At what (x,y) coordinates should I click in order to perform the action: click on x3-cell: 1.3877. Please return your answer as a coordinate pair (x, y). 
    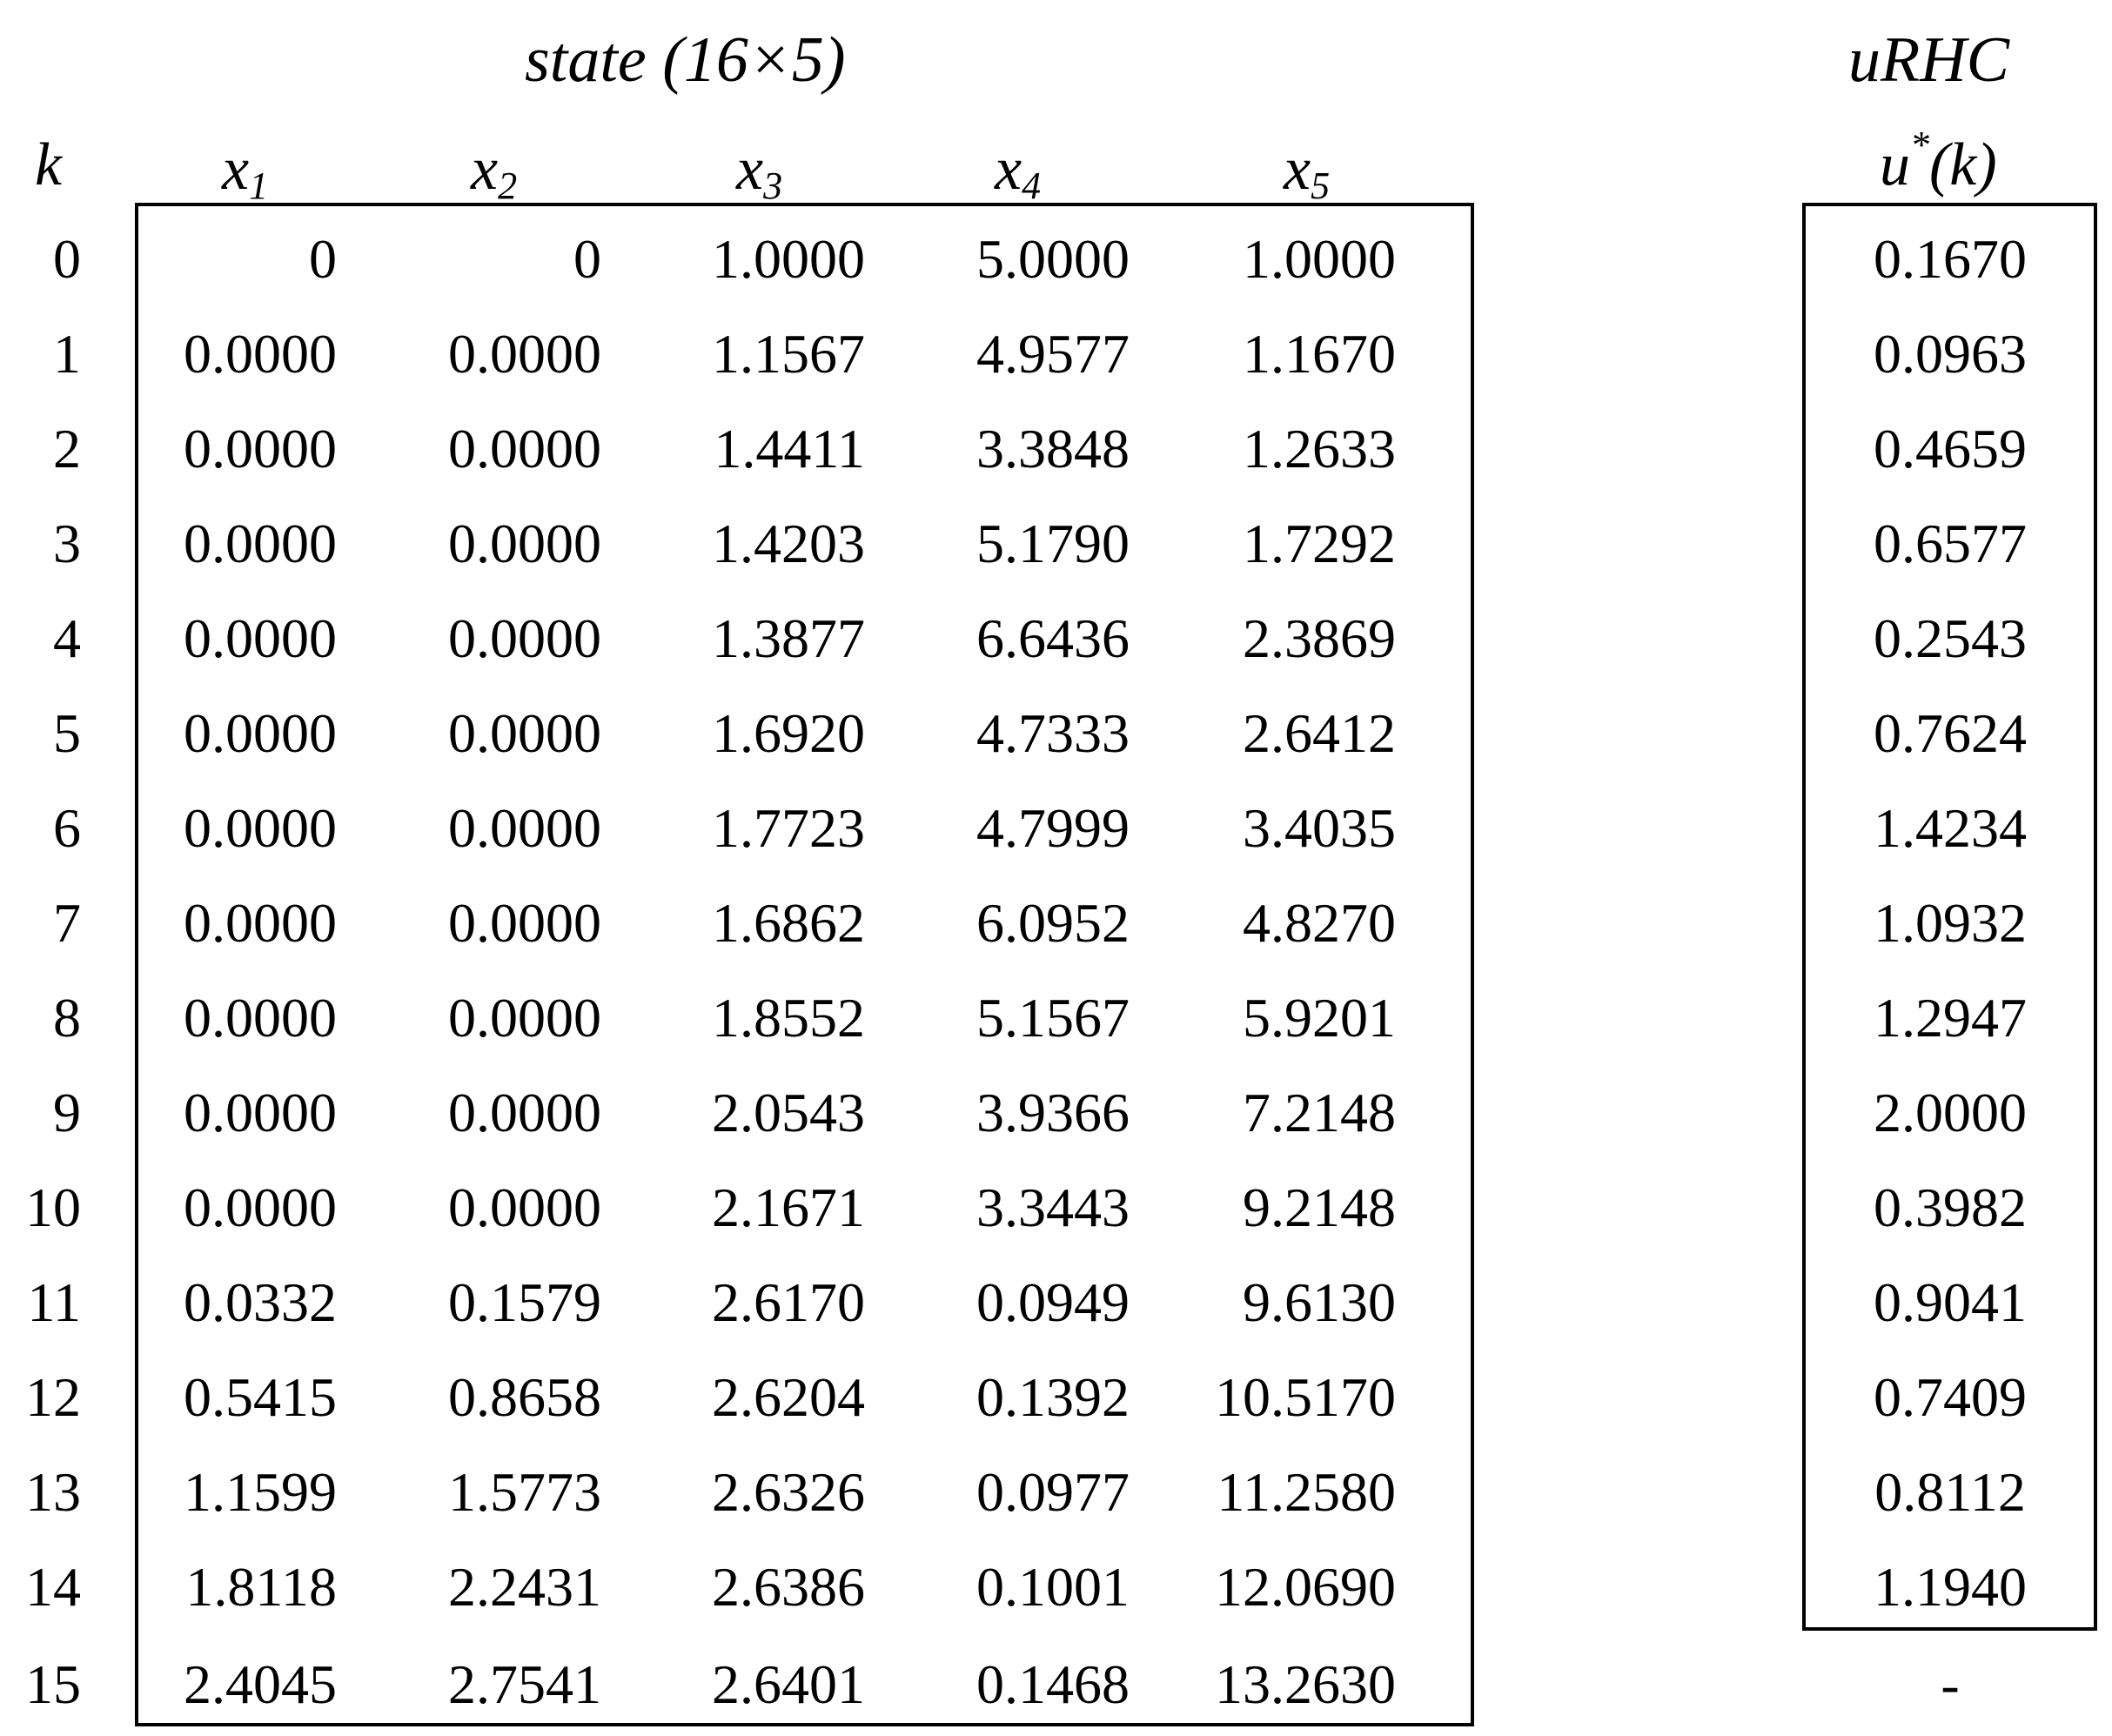
    Looking at the image, I should click on (788, 638).